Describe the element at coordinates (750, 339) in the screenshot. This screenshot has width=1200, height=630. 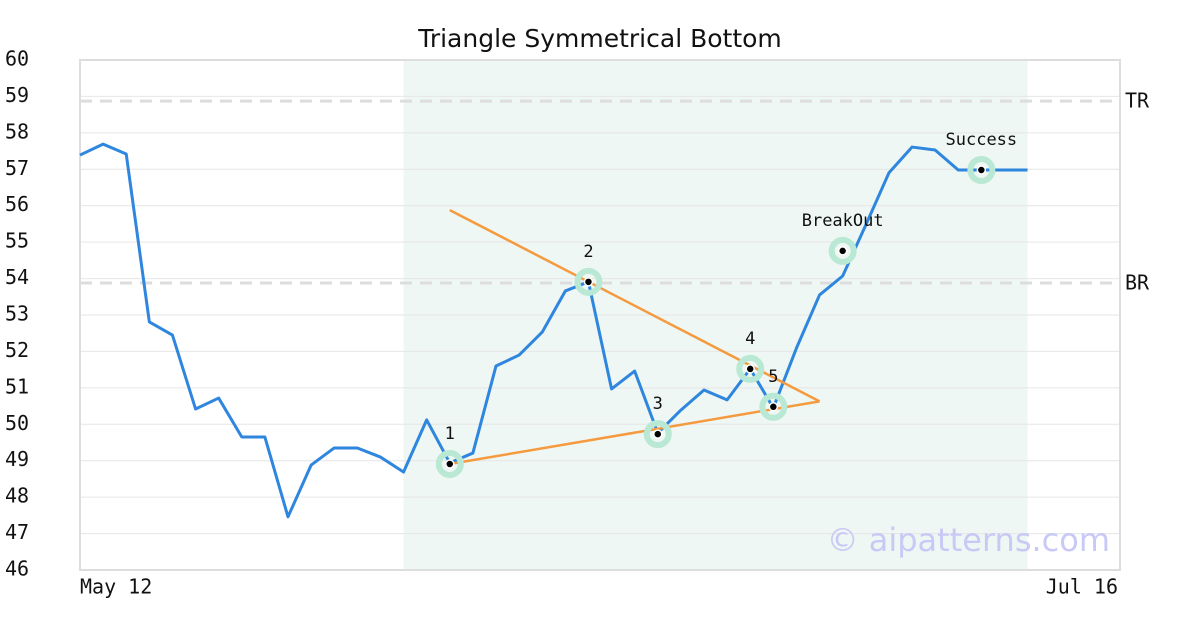
I see `point-label: 4` at that location.